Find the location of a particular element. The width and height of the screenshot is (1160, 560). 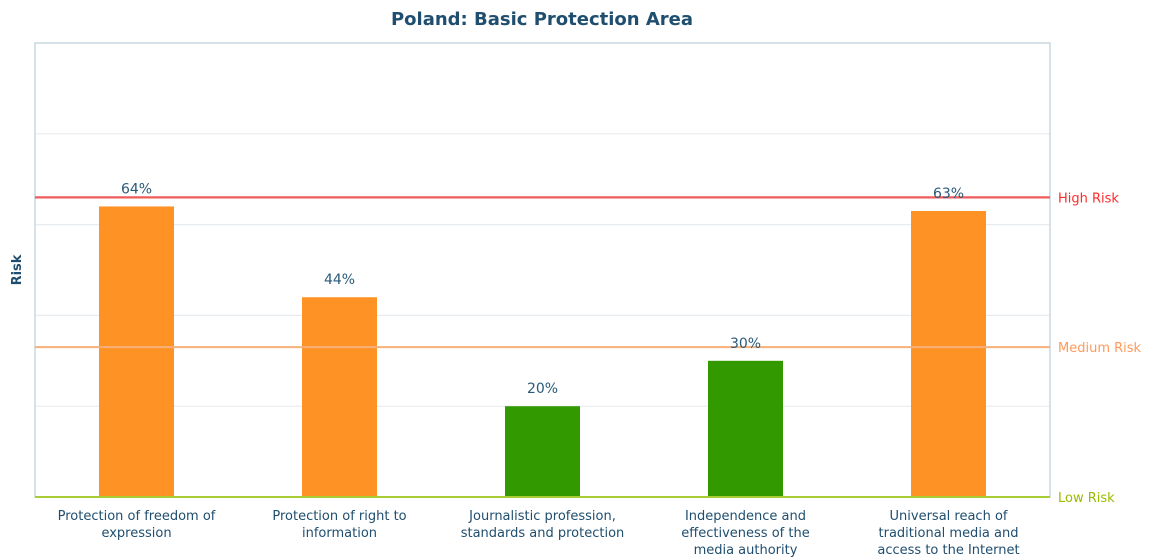

category-label-1: Protection of freedom of expression is located at coordinates (137, 525).